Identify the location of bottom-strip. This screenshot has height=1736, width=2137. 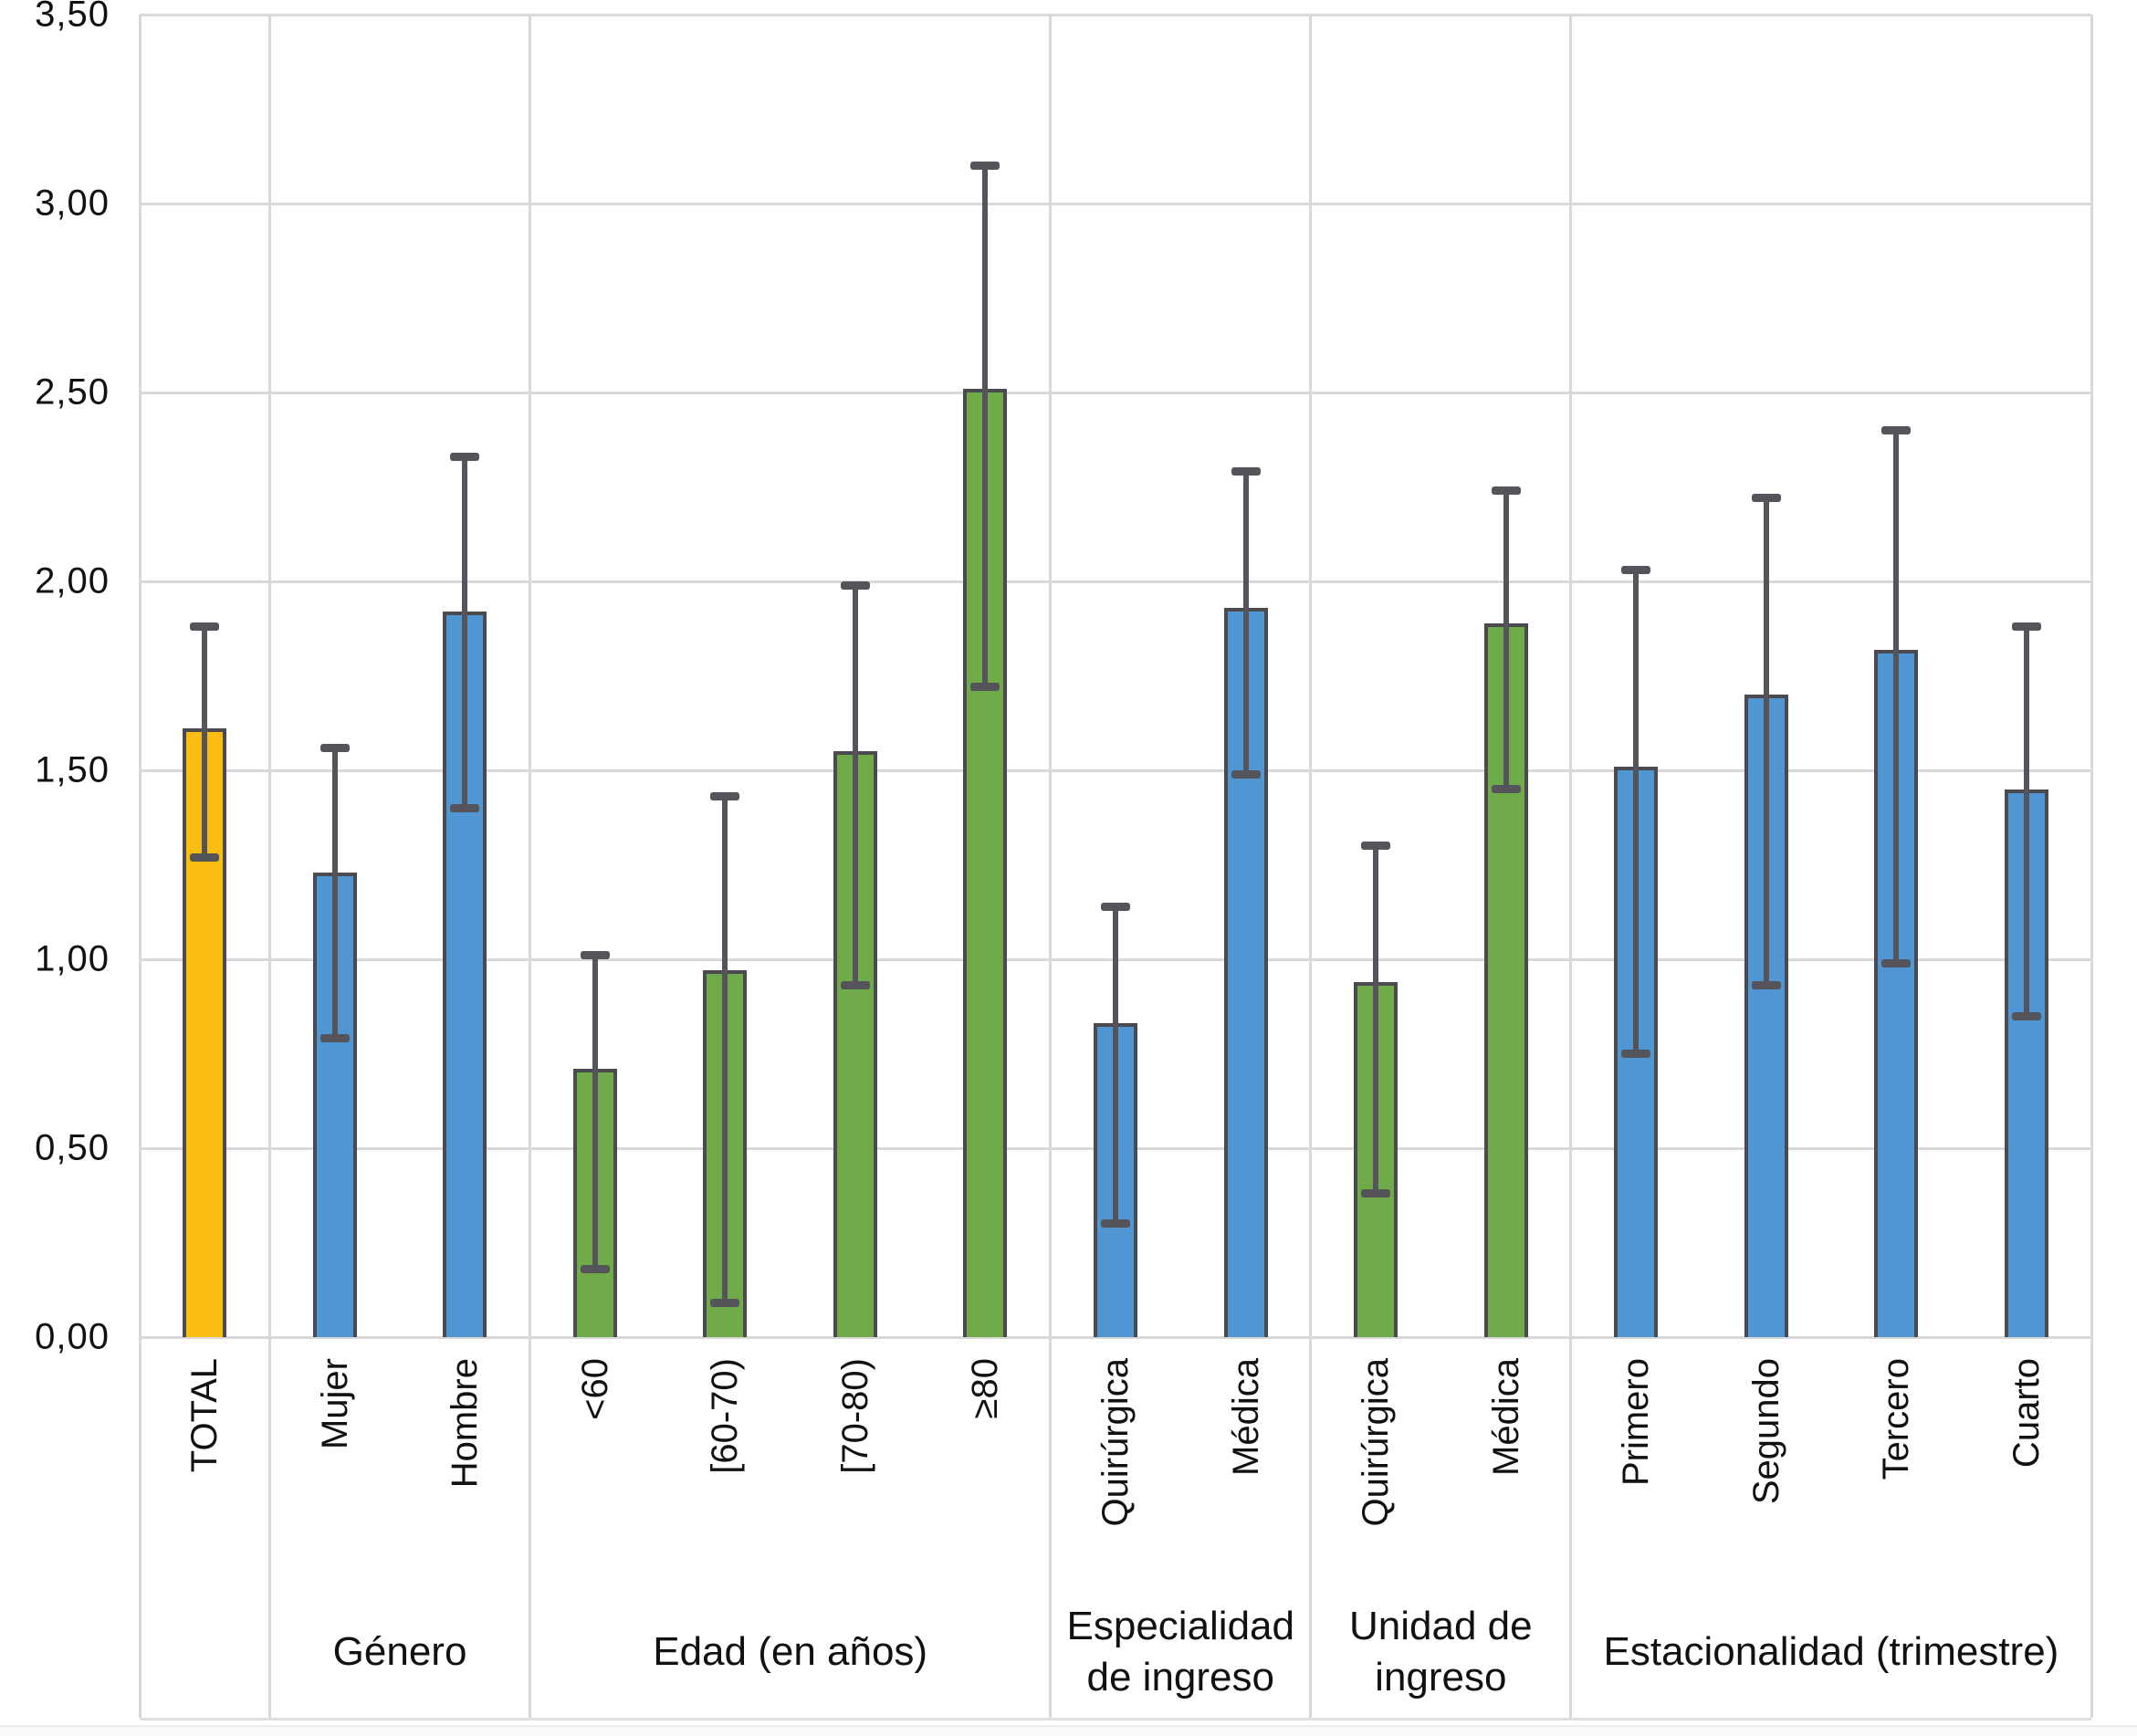
(1068, 1730).